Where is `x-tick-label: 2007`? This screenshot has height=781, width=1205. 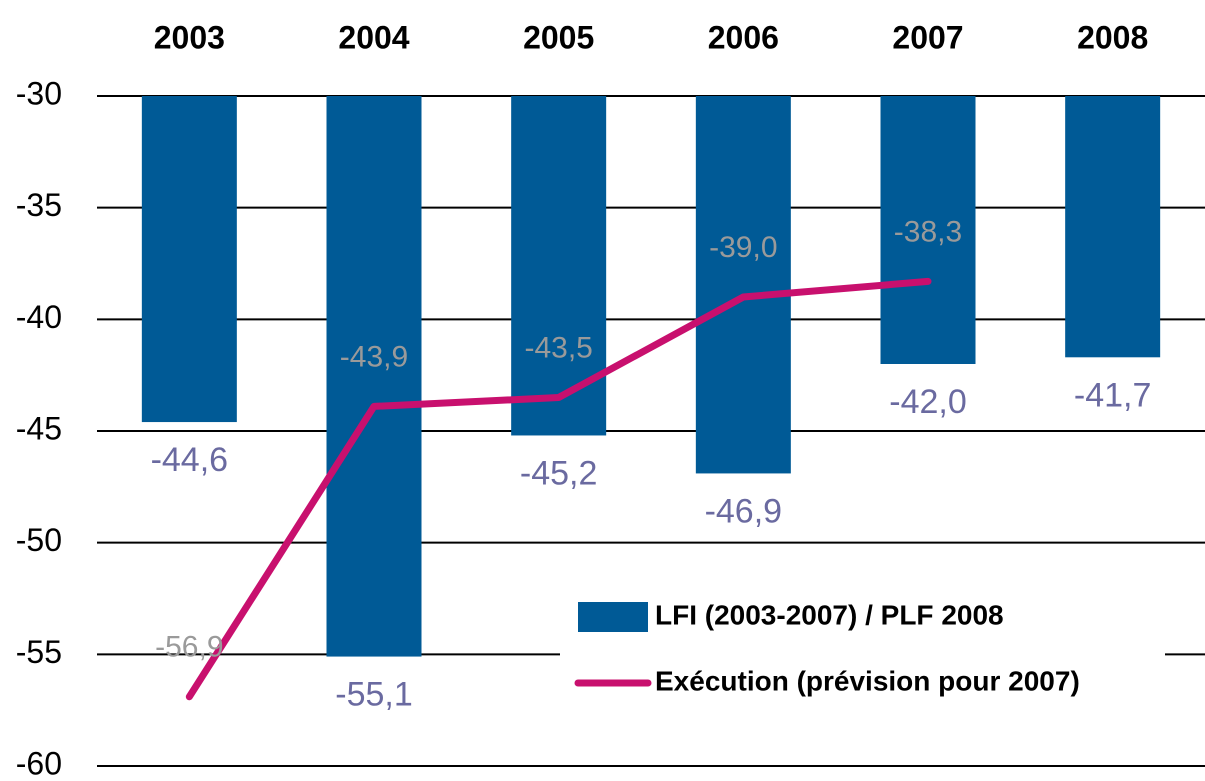 x-tick-label: 2007 is located at coordinates (927, 37).